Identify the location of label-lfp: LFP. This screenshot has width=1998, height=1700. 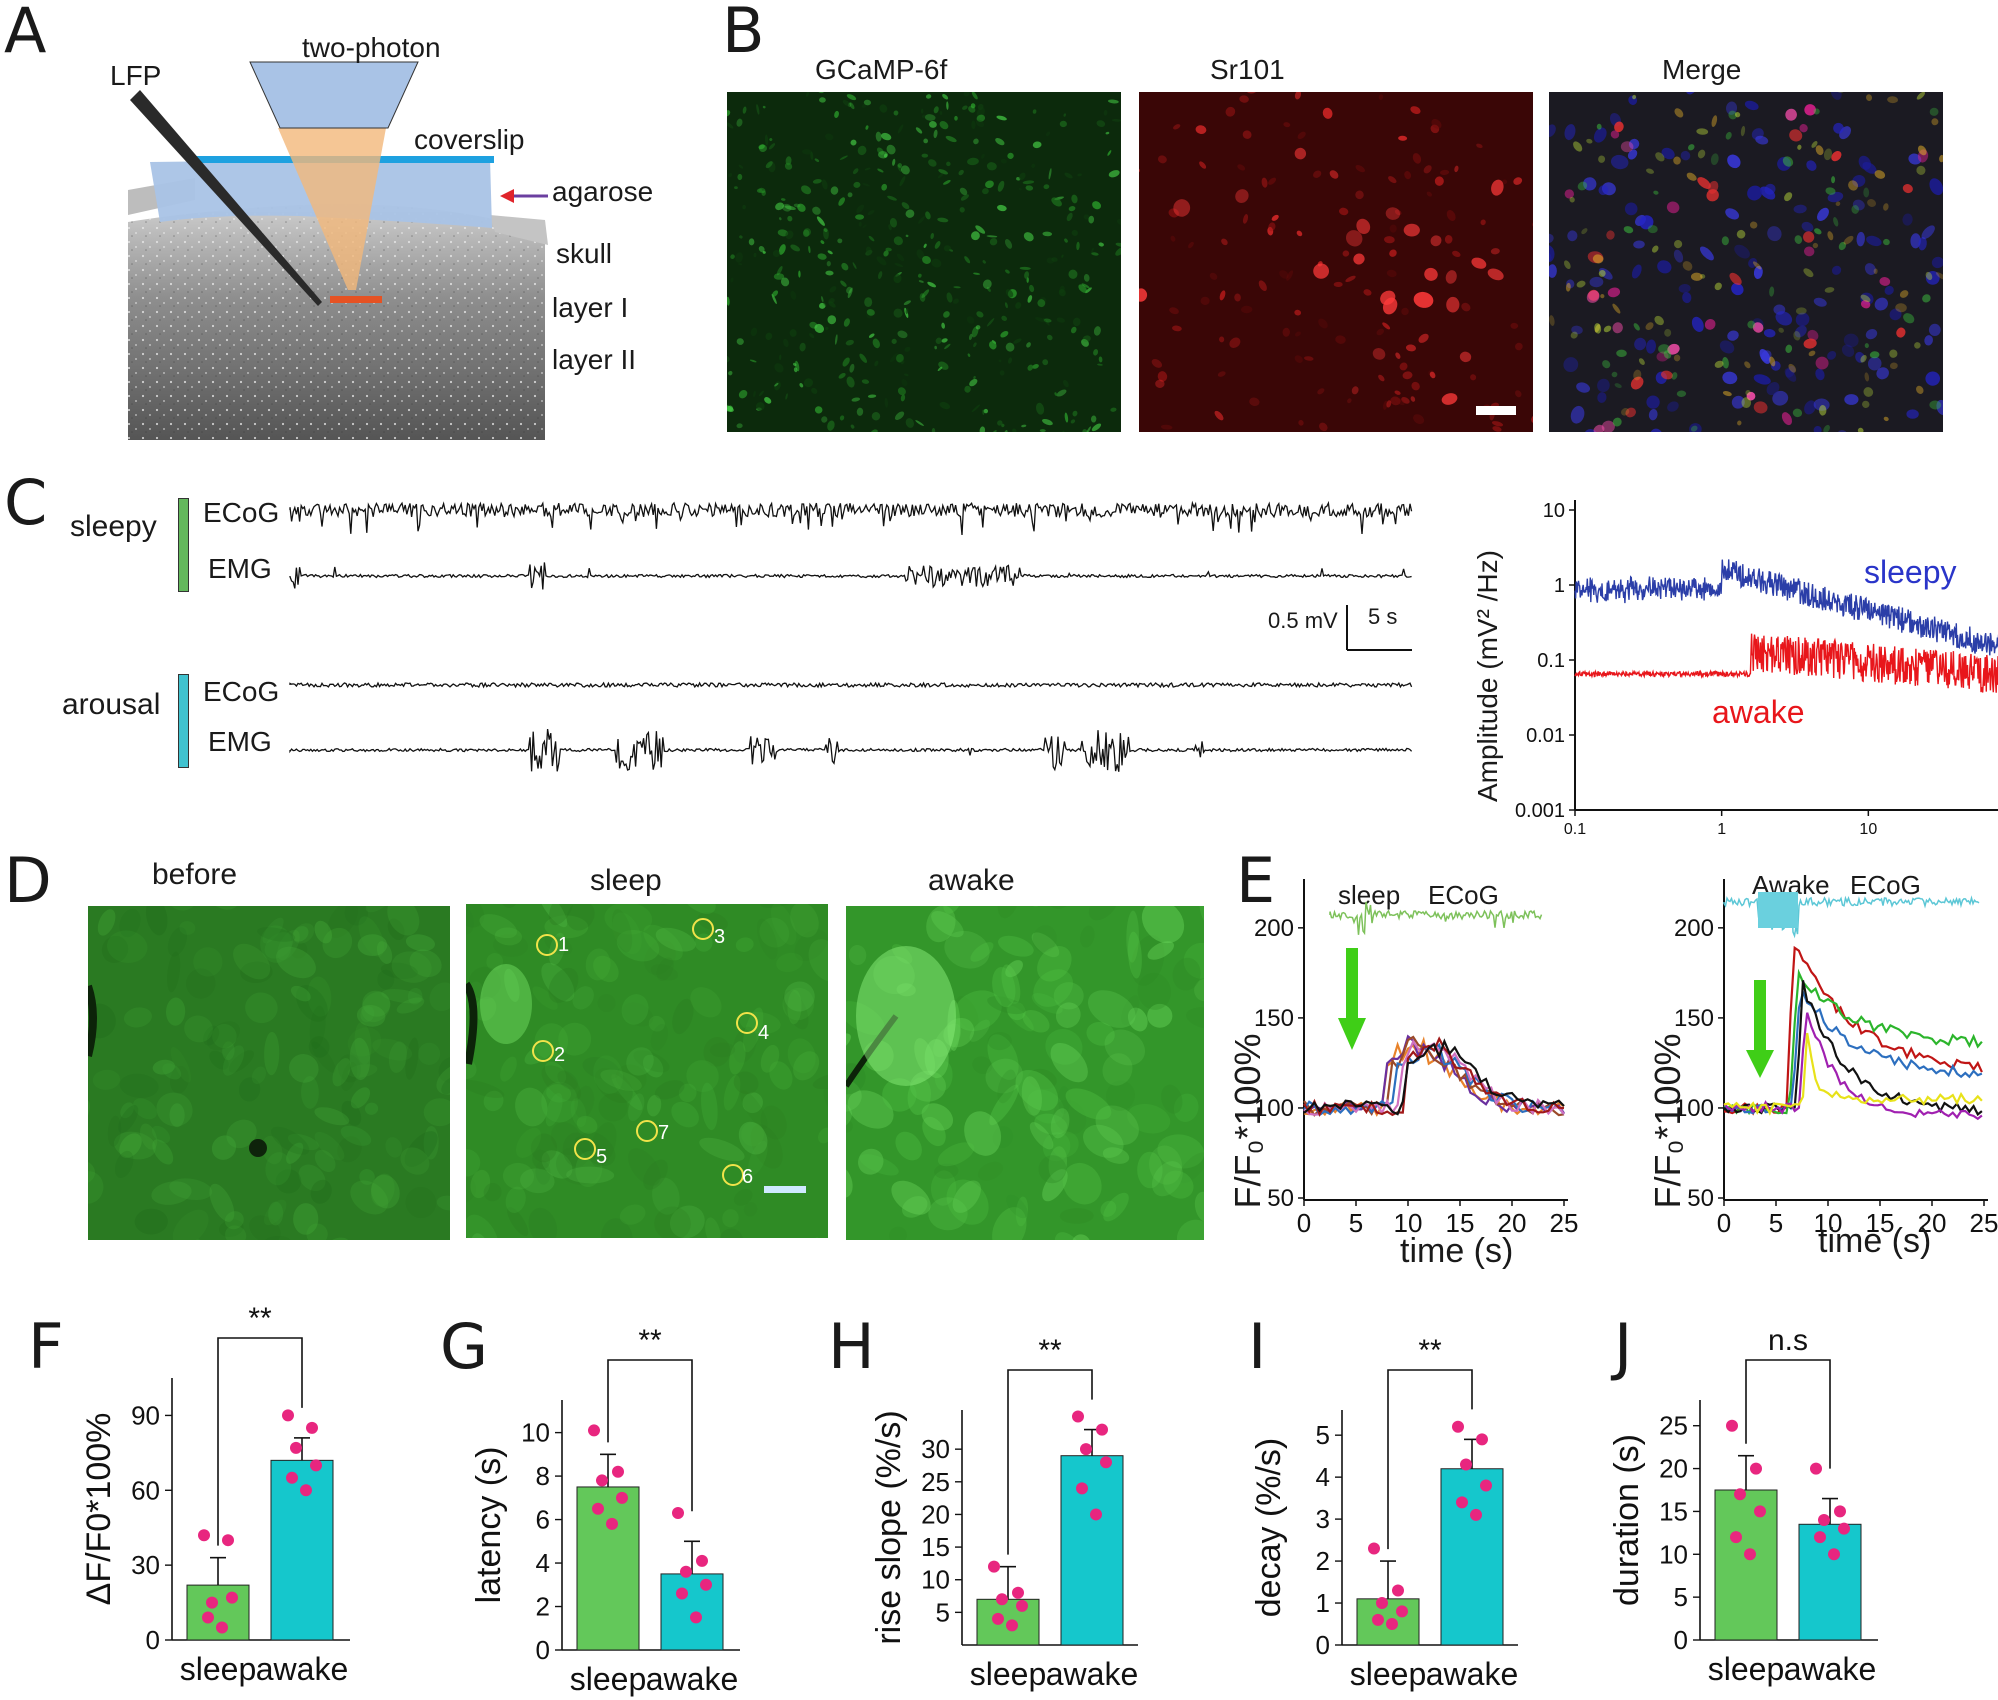
(136, 75).